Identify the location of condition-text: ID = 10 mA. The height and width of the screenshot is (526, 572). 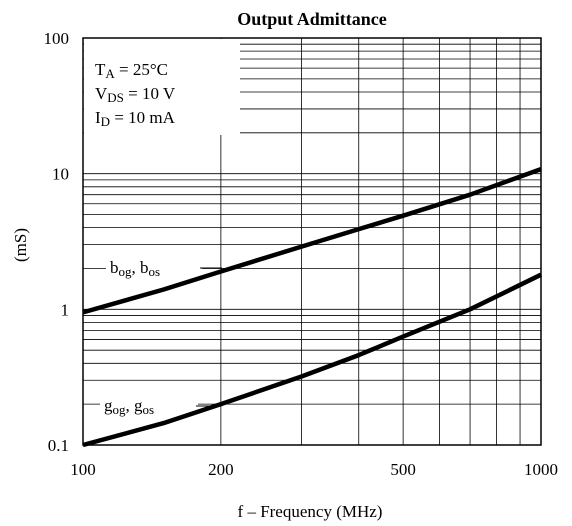
(135, 118).